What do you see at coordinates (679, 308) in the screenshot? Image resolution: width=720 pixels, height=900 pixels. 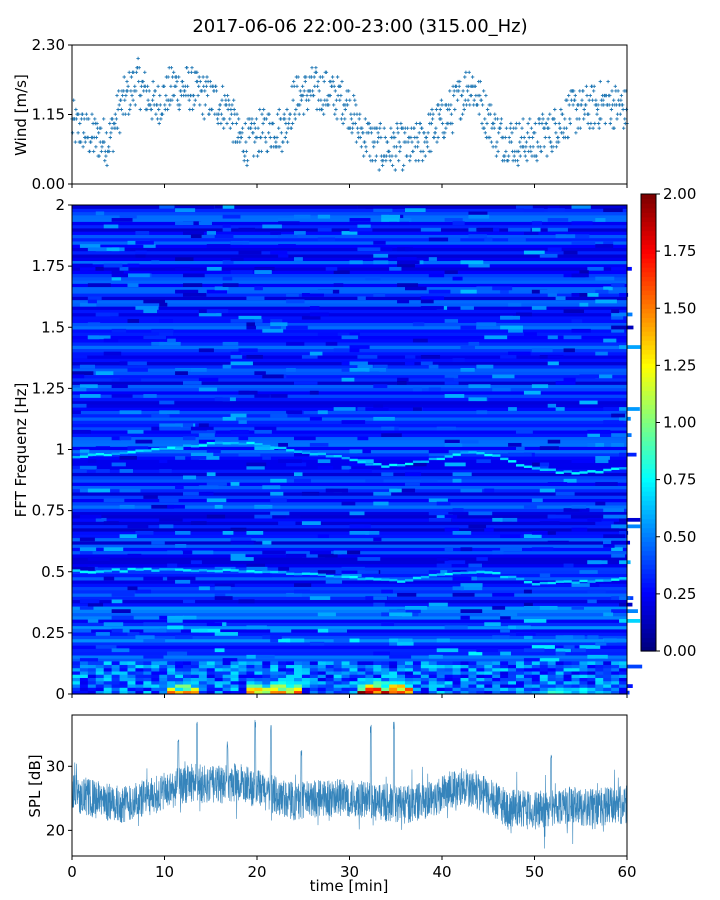 I see `colorbar-tick-label: 1.50` at bounding box center [679, 308].